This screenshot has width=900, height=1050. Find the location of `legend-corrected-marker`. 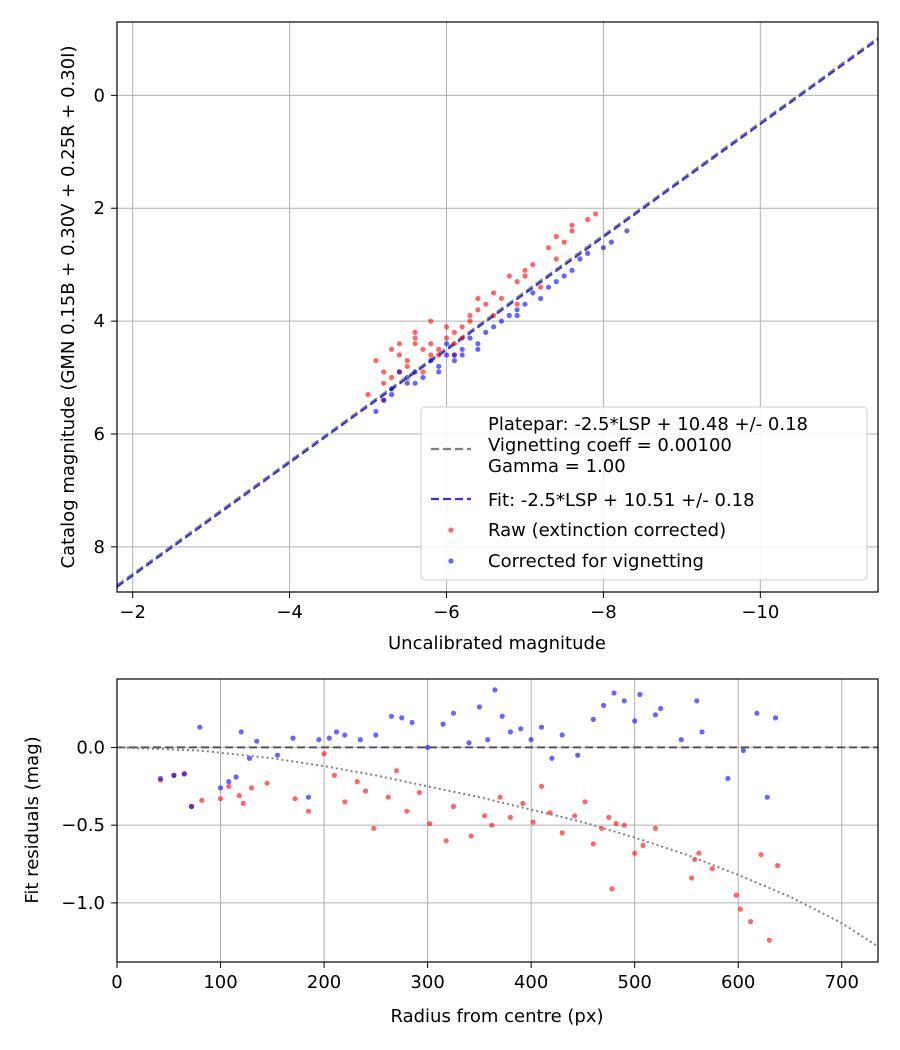

legend-corrected-marker is located at coordinates (451, 561).